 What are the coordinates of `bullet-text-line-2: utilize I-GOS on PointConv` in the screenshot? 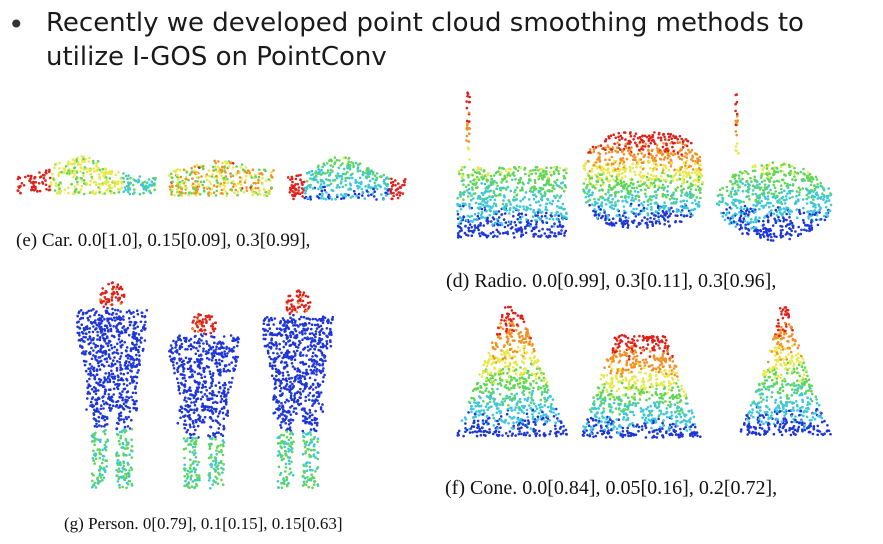 It's located at (216, 57).